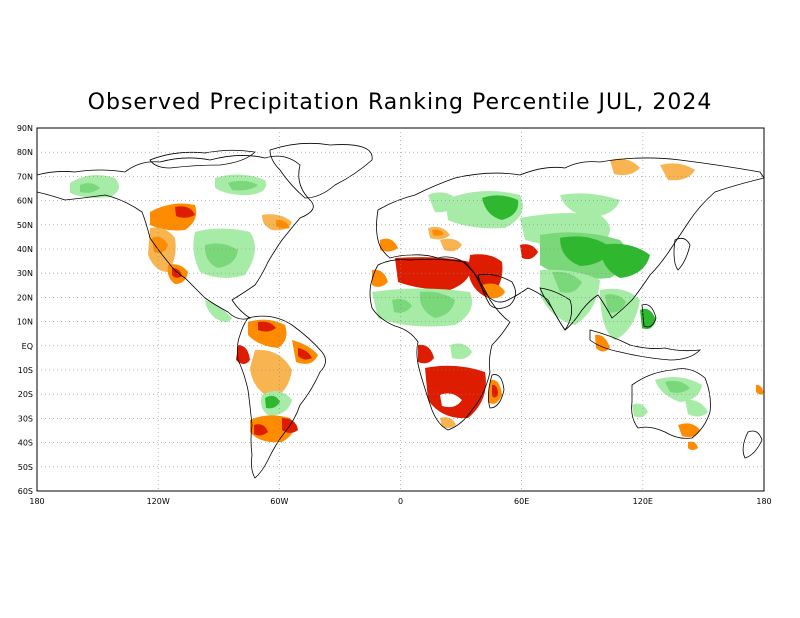 This screenshot has height=618, width=800. Describe the element at coordinates (586, 251) in the screenshot. I see `region-tibet-wet2` at that location.